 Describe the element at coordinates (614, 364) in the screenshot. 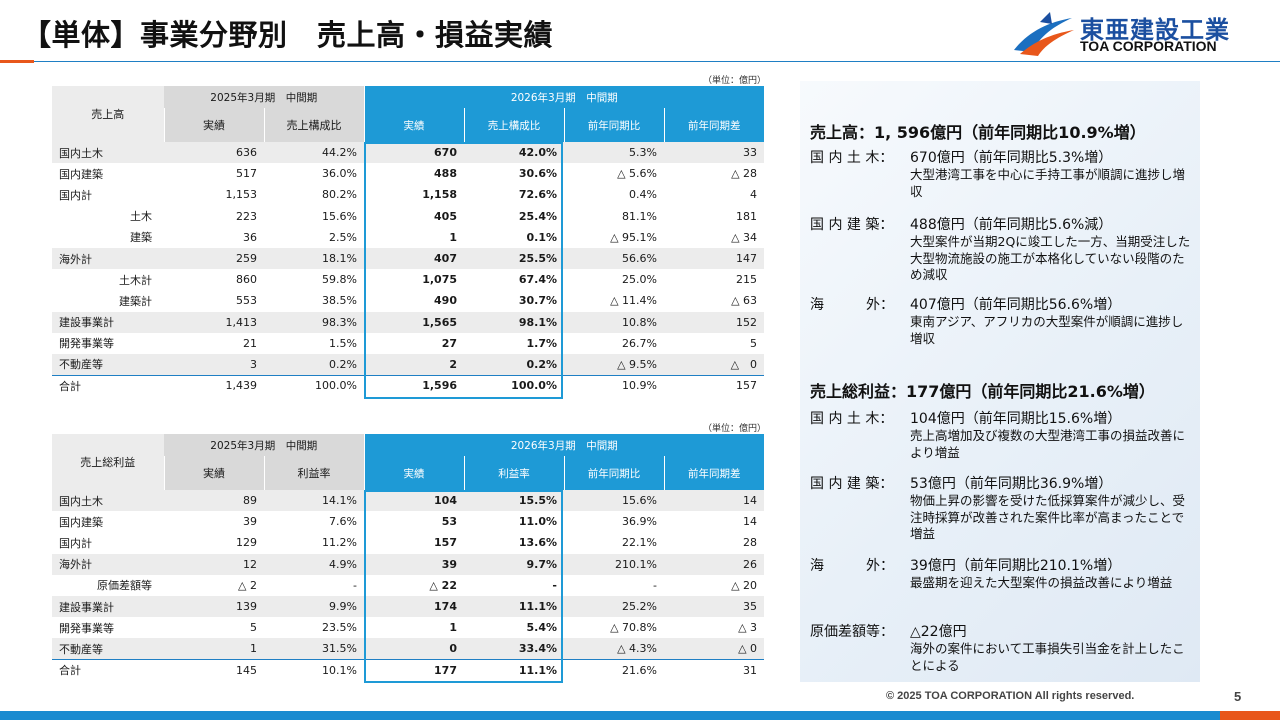

I see `table-cell: △ 9.5%` at that location.